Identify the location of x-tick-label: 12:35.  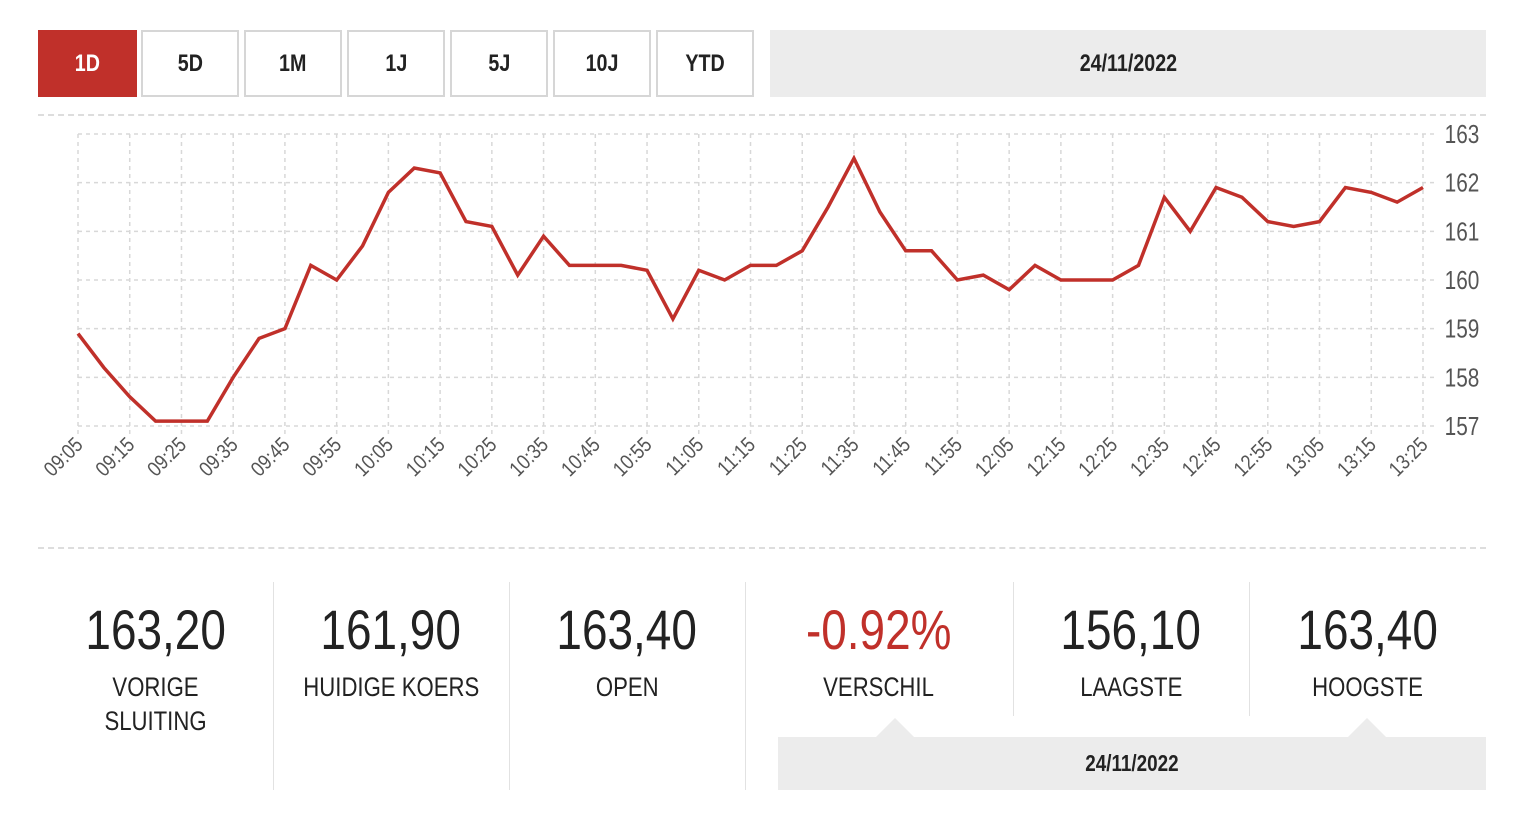
(1150, 457).